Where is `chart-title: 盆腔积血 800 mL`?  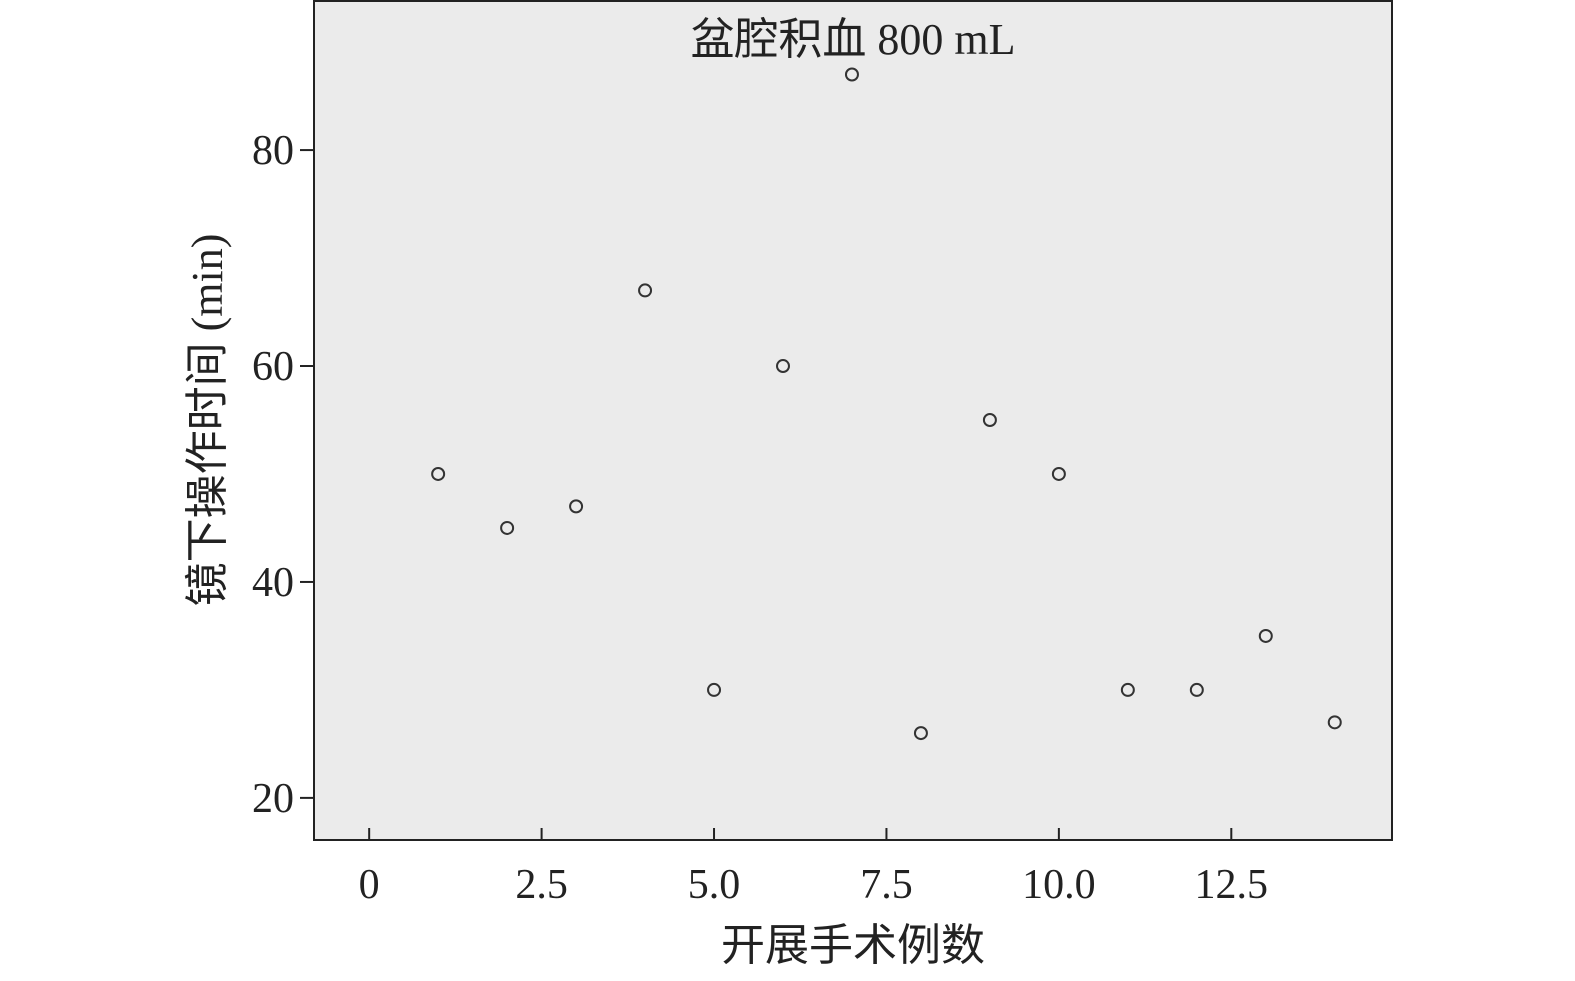 chart-title: 盆腔积血 800 mL is located at coordinates (852, 39).